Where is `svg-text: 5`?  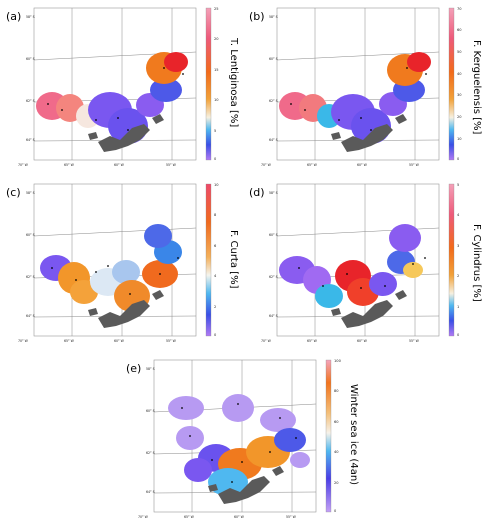
svg-text: 5 is located at coordinates (458, 185).